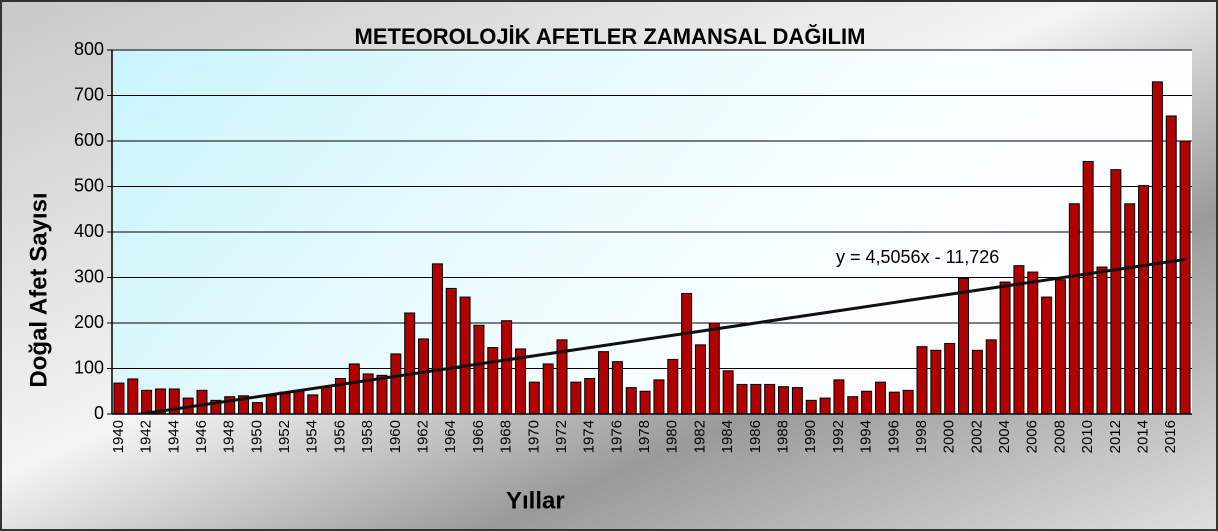  What do you see at coordinates (893, 436) in the screenshot?
I see `x-tick-label: 1996` at bounding box center [893, 436].